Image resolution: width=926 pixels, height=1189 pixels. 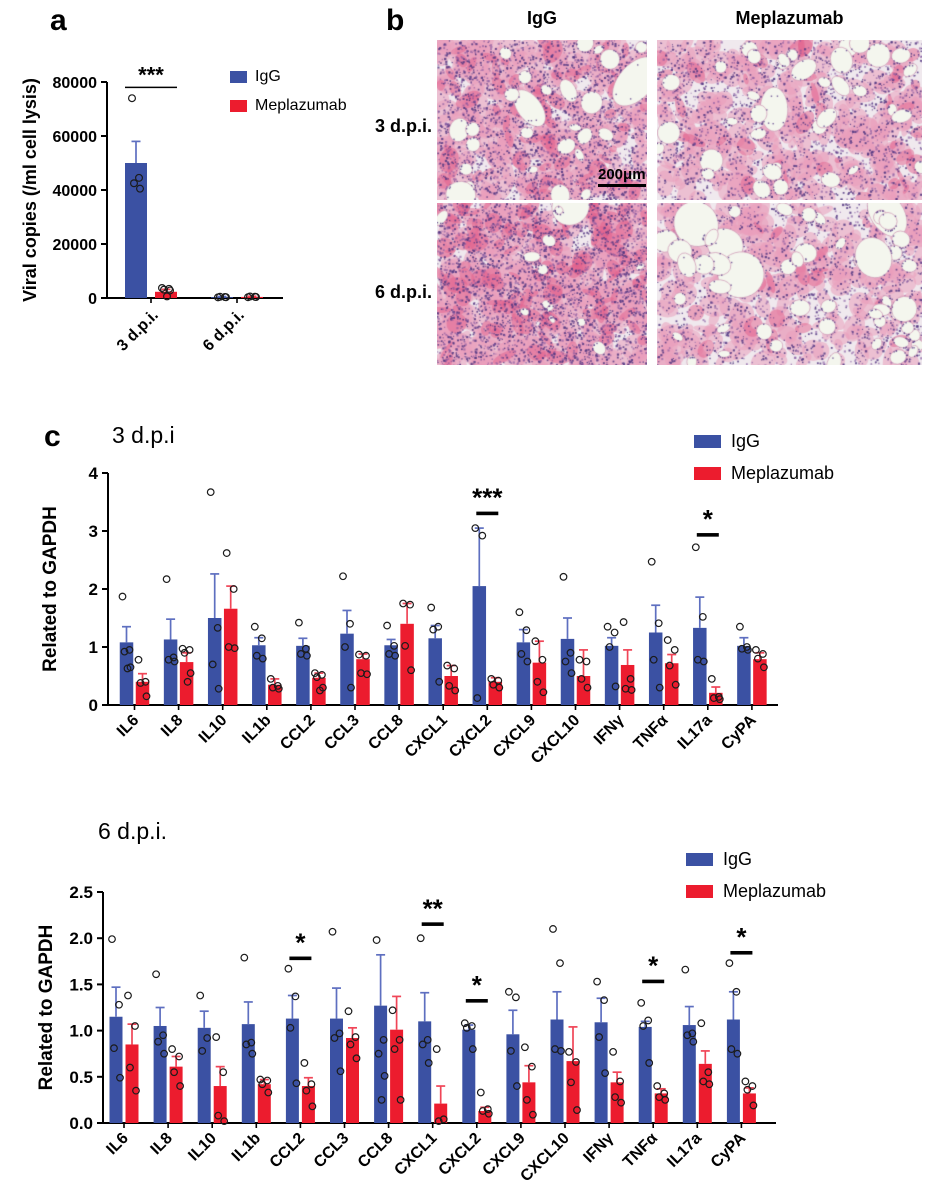 I want to click on x-tick-label: CXCL2, so click(x=460, y=1154).